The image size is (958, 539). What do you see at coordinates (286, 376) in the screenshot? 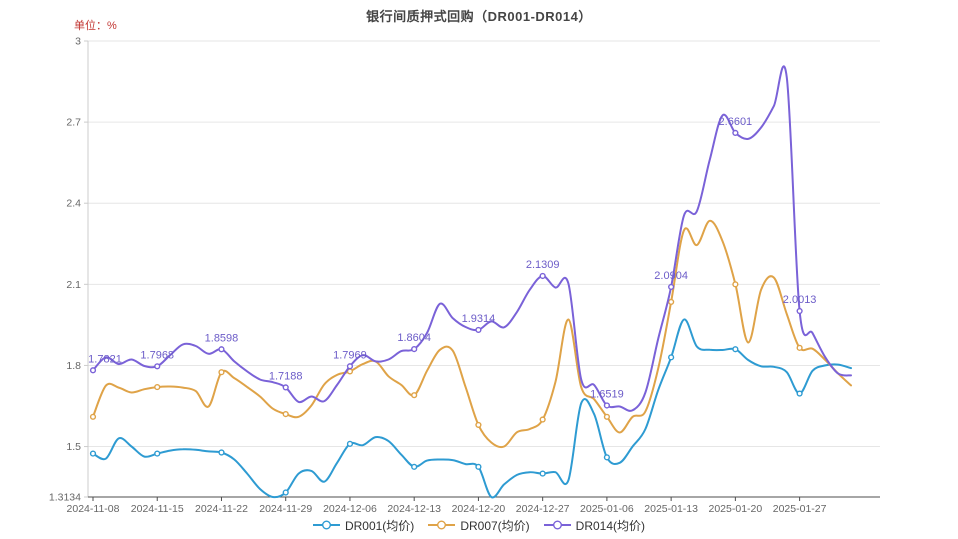
I see `data-label: 1.7188` at bounding box center [286, 376].